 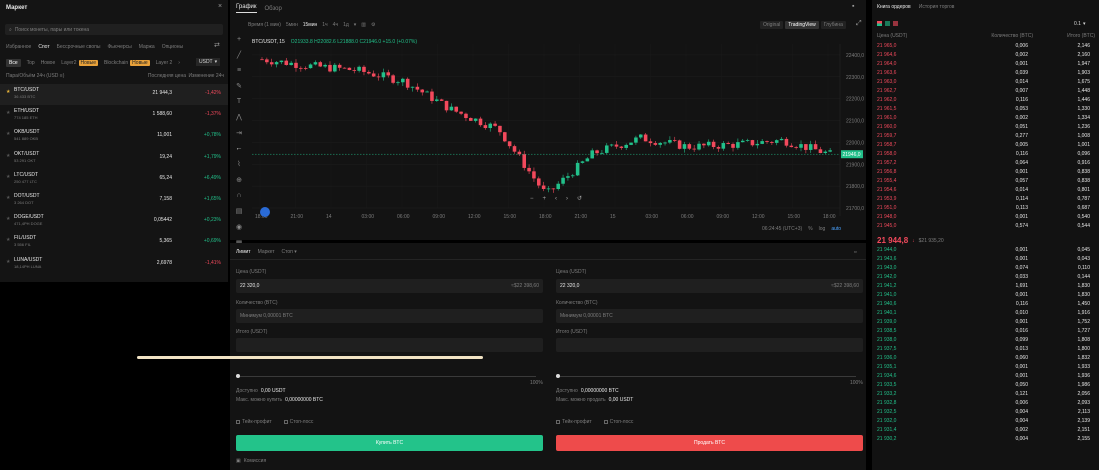 What do you see at coordinates (532, 198) in the screenshot?
I see `zoom-out-icon: −` at bounding box center [532, 198].